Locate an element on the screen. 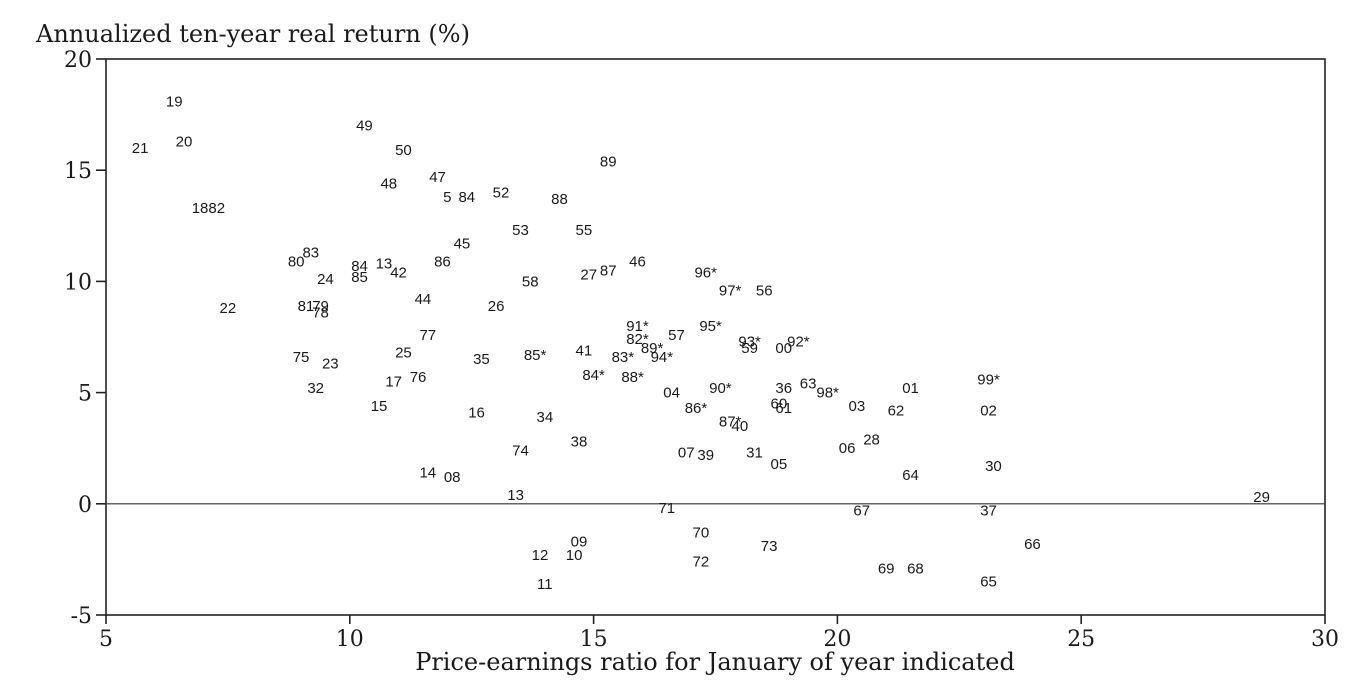  data-point-label: 48 is located at coordinates (388, 184).